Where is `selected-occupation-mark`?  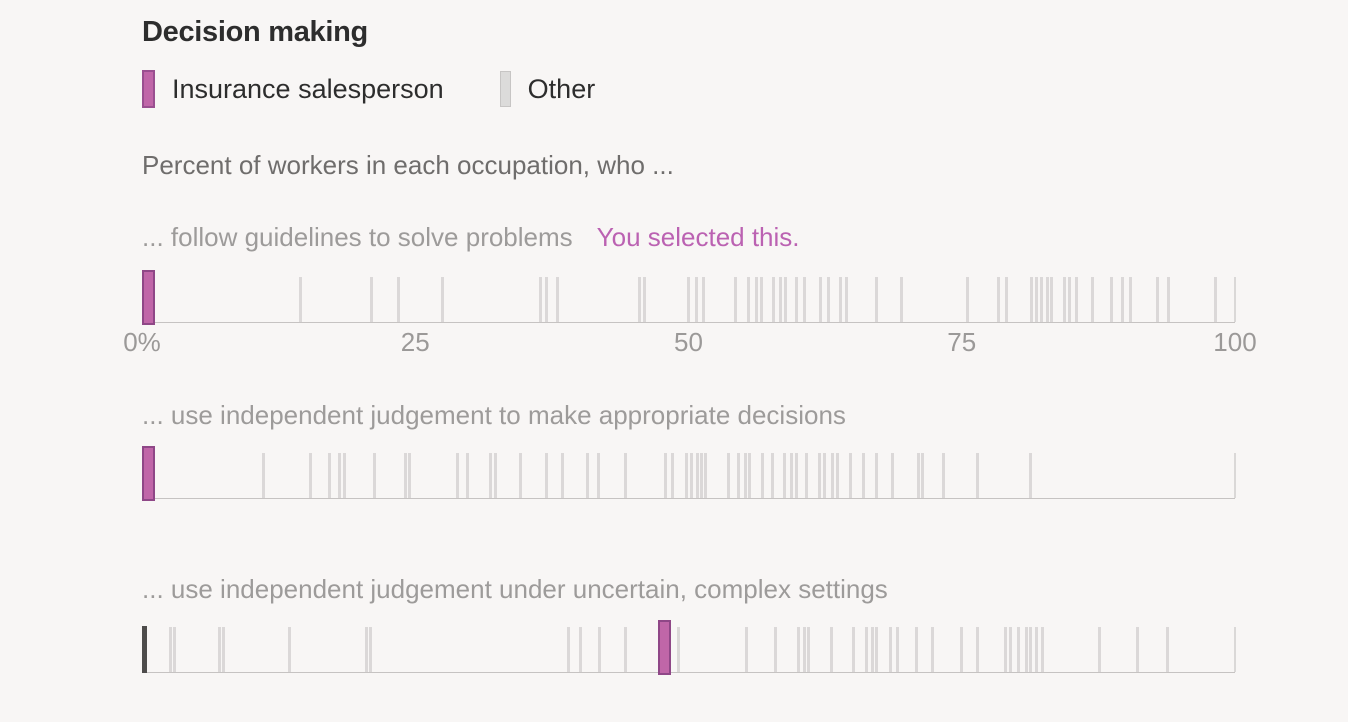 selected-occupation-mark is located at coordinates (148, 473).